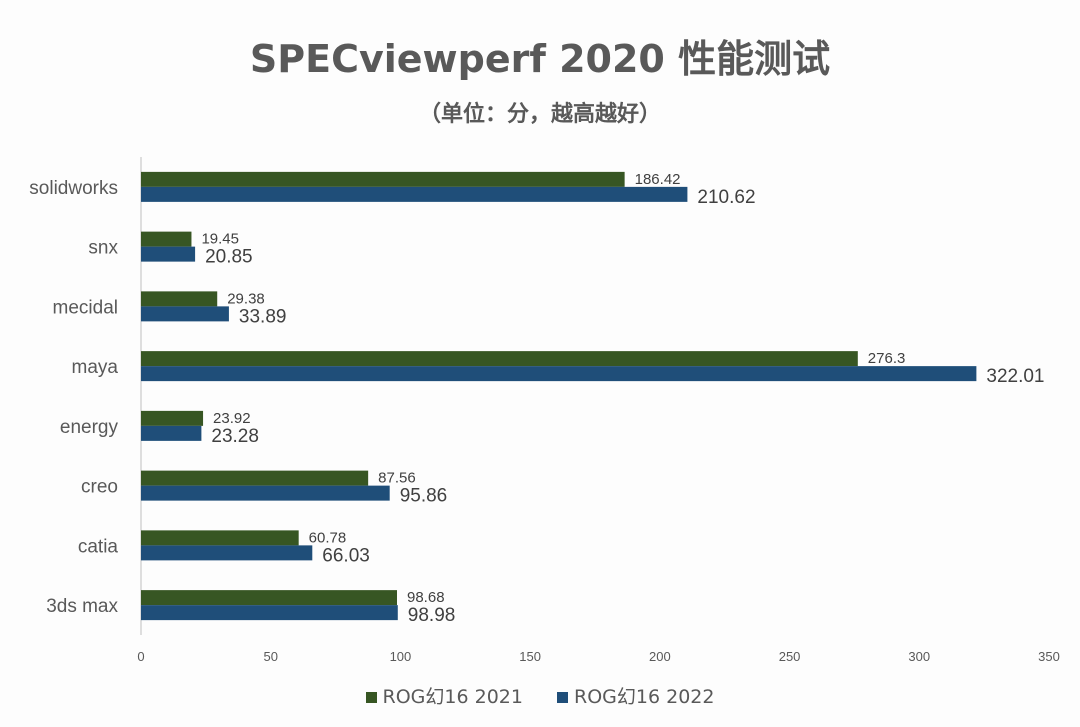  Describe the element at coordinates (539, 114) in the screenshot. I see `chart-subtitle: （单位：分，越高越好）` at that location.